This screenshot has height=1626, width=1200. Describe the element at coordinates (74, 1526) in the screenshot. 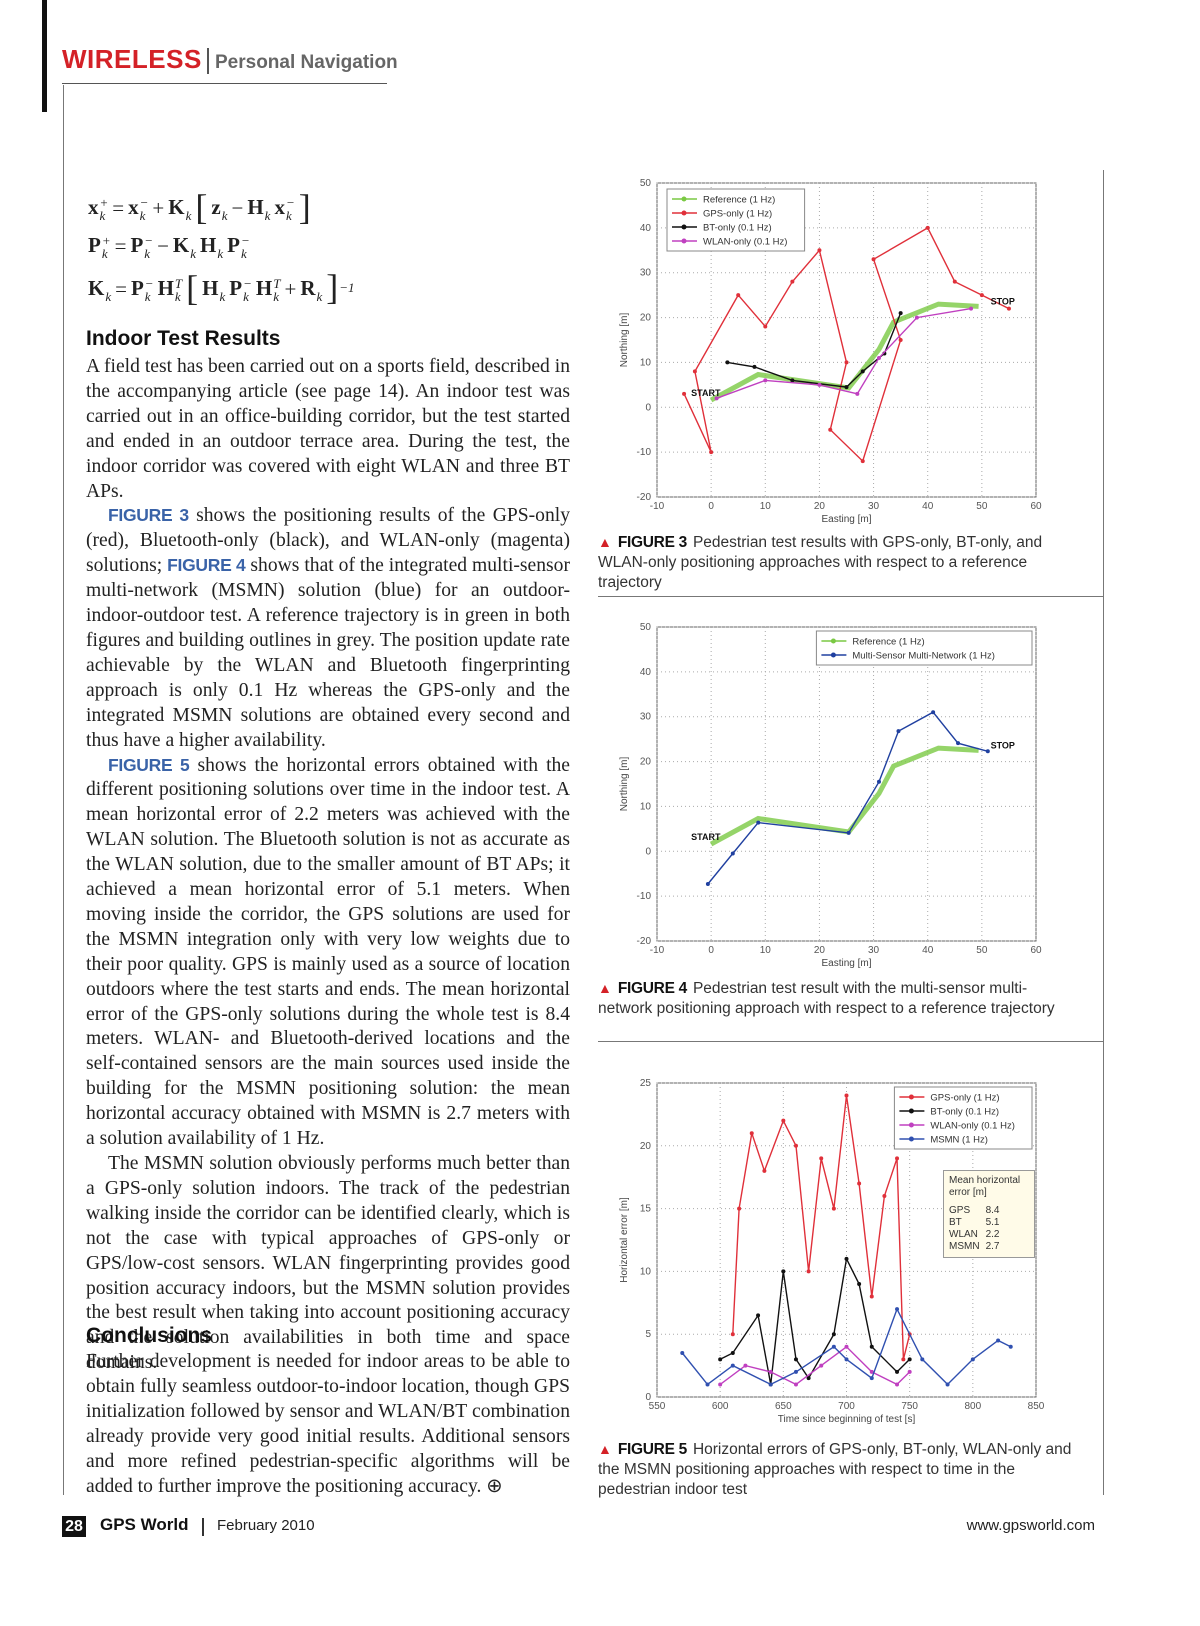

I see `page-number: 28` at that location.